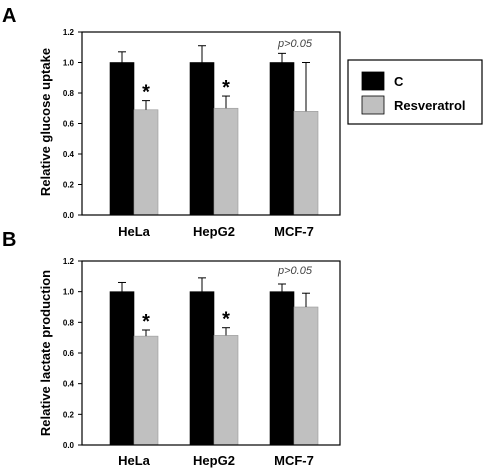 The image size is (484, 471). I want to click on legend-swatch-resveratrol, so click(373, 105).